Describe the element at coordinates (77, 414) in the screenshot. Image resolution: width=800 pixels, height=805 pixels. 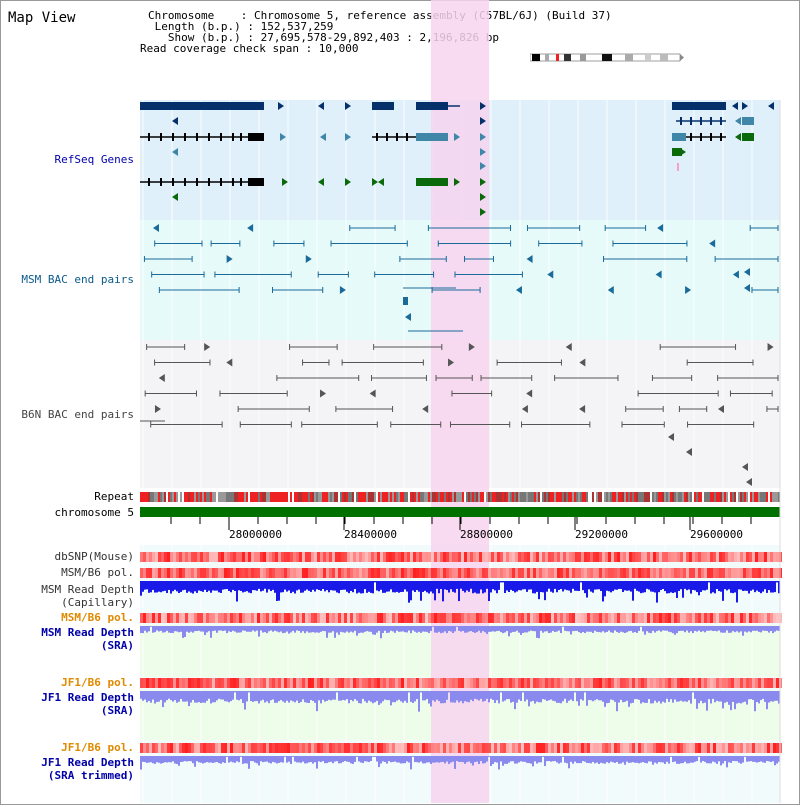
I see `label-b6n-bac: B6N BAC end pairs` at that location.